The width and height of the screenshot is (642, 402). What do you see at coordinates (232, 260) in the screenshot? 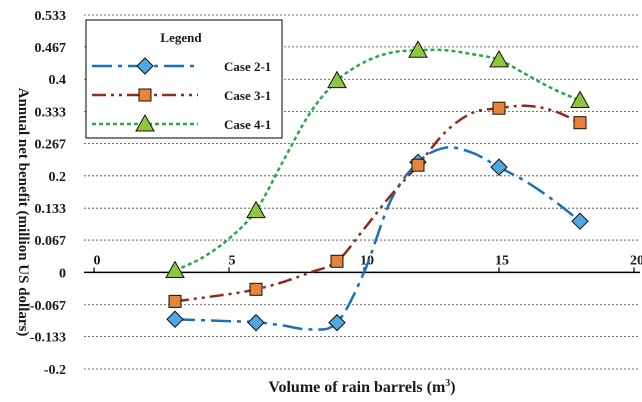
I see `x-tick-label: 5` at bounding box center [232, 260].